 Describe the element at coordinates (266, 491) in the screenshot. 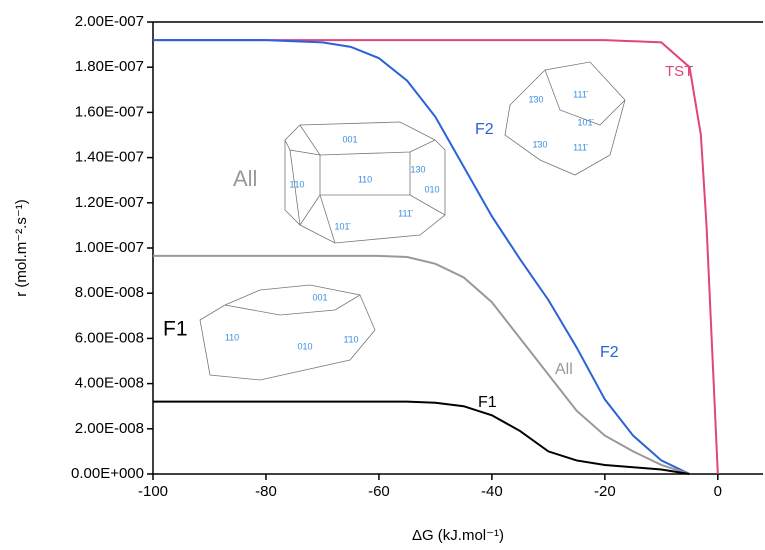

I see `x-tick-label: -80` at that location.